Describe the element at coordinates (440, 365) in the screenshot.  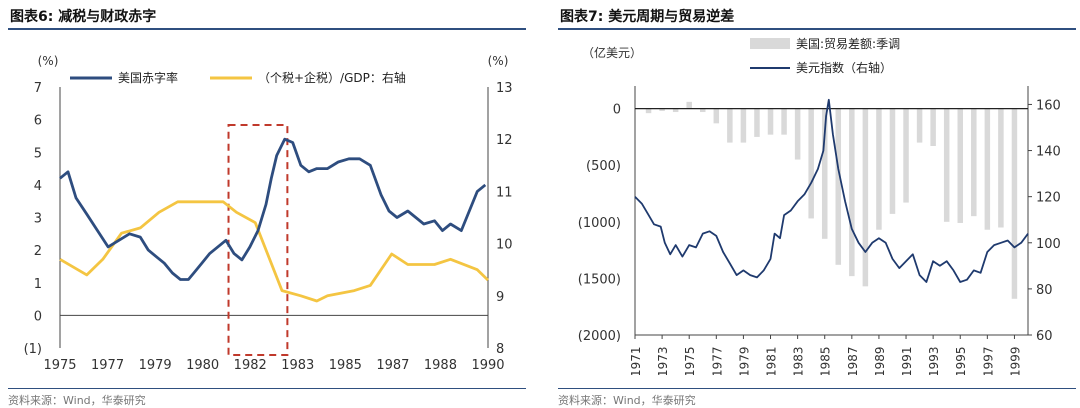
I see `x-tick-label: 1988` at that location.